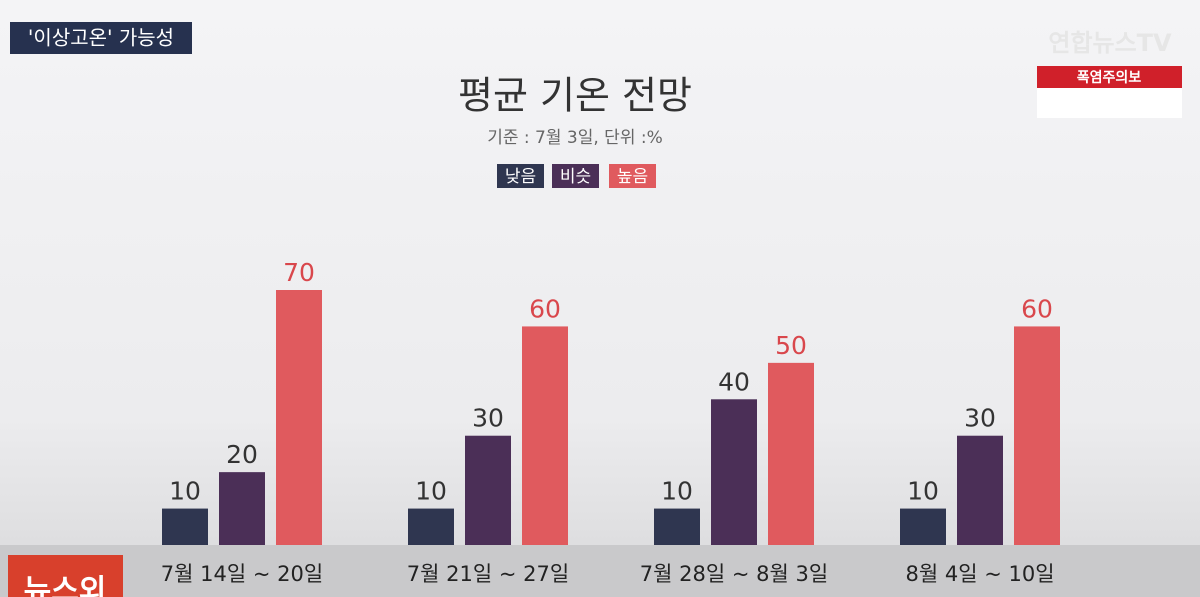  I want to click on value-label: 40, so click(734, 381).